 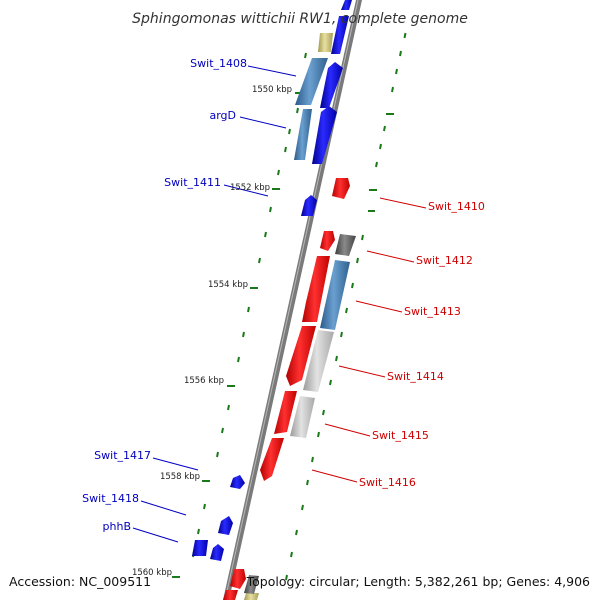 I want to click on gene-label: Swit_1410, so click(x=456, y=206).